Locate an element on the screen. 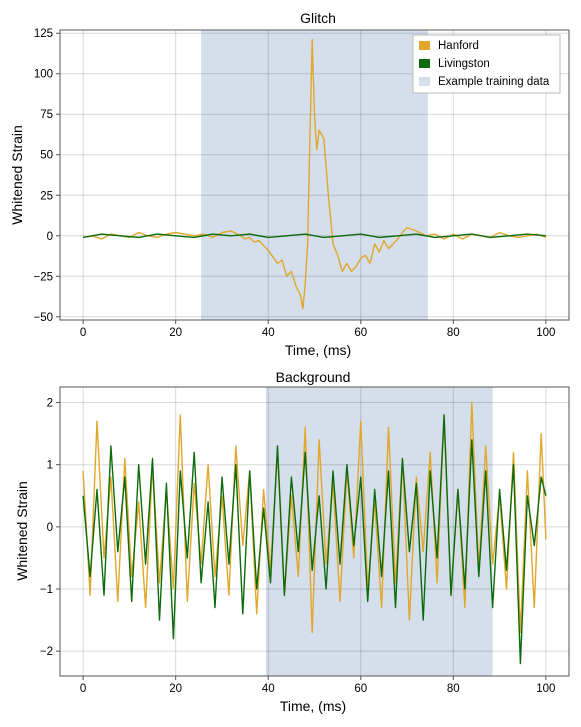 This screenshot has width=581, height=727. glitch-x-tick-label: 0 is located at coordinates (83, 333).